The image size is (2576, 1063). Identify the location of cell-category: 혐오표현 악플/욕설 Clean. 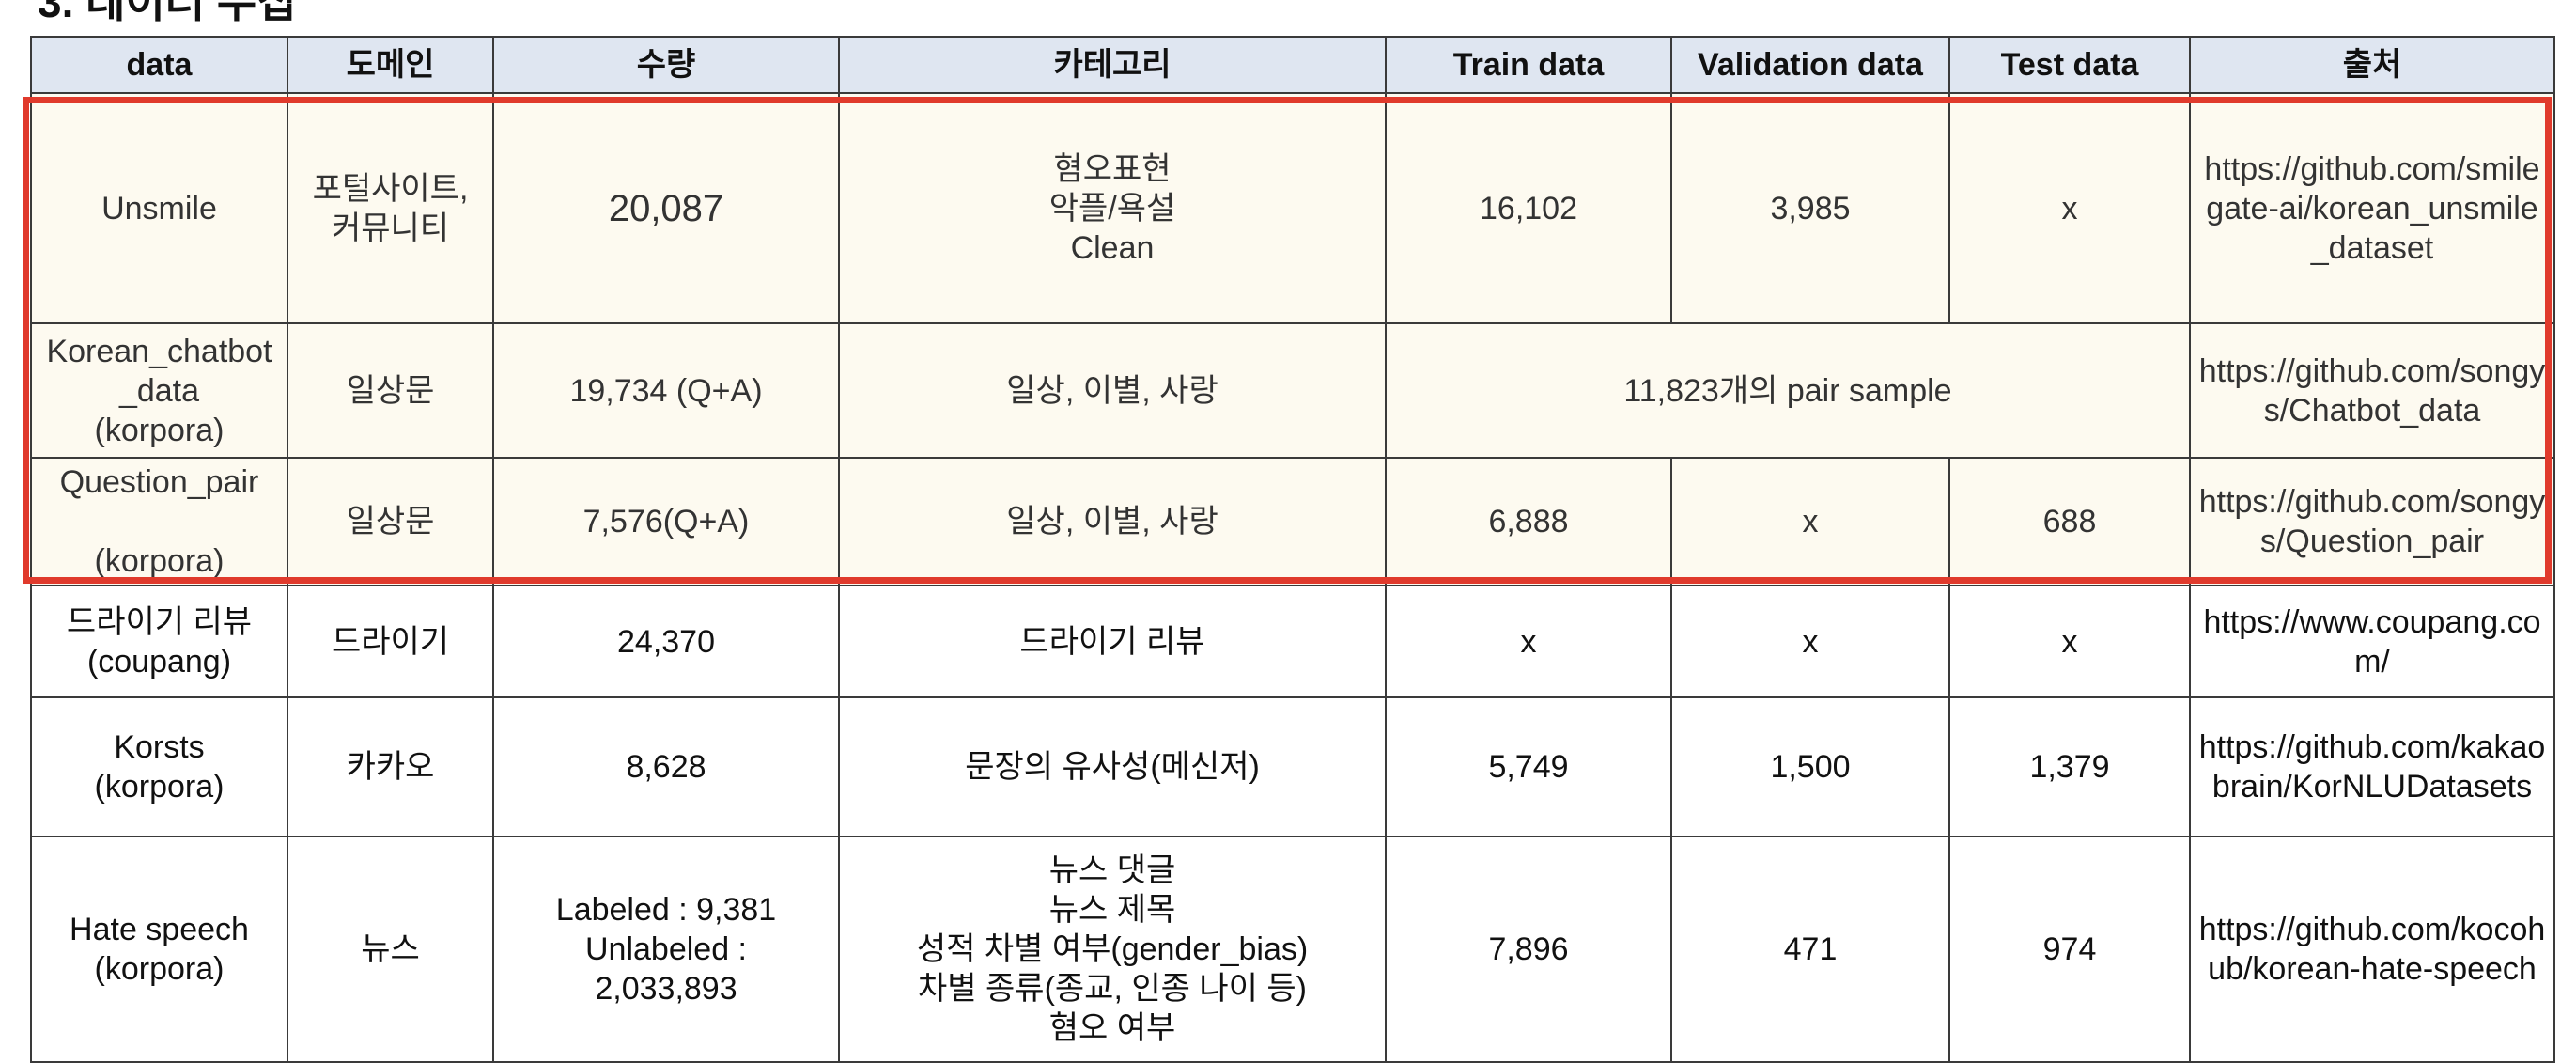
(1112, 208).